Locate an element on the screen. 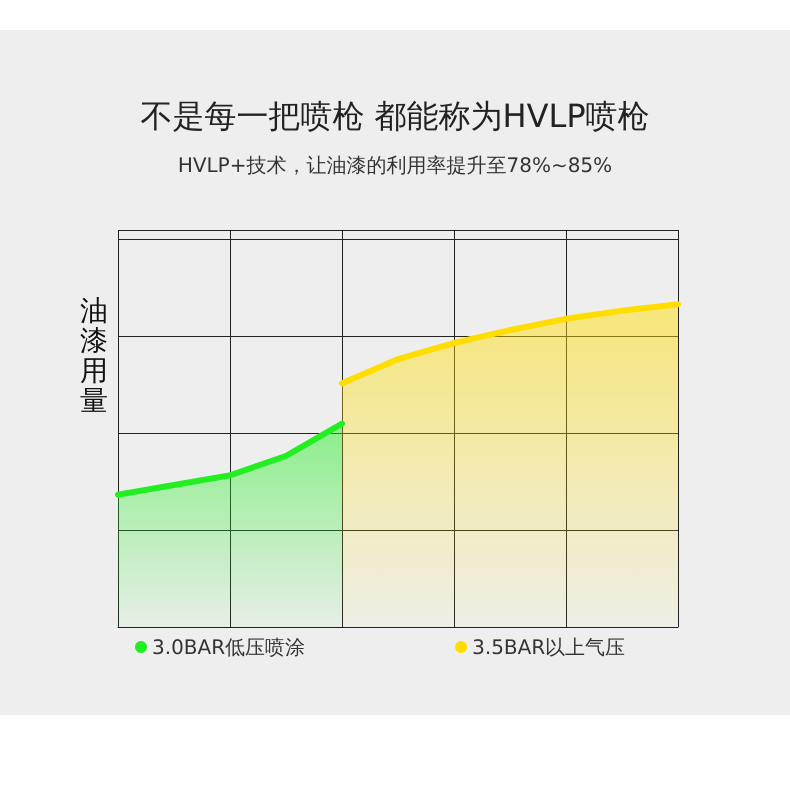 The height and width of the screenshot is (785, 790). legend-label: 3.5BAR以上气压 is located at coordinates (549, 647).